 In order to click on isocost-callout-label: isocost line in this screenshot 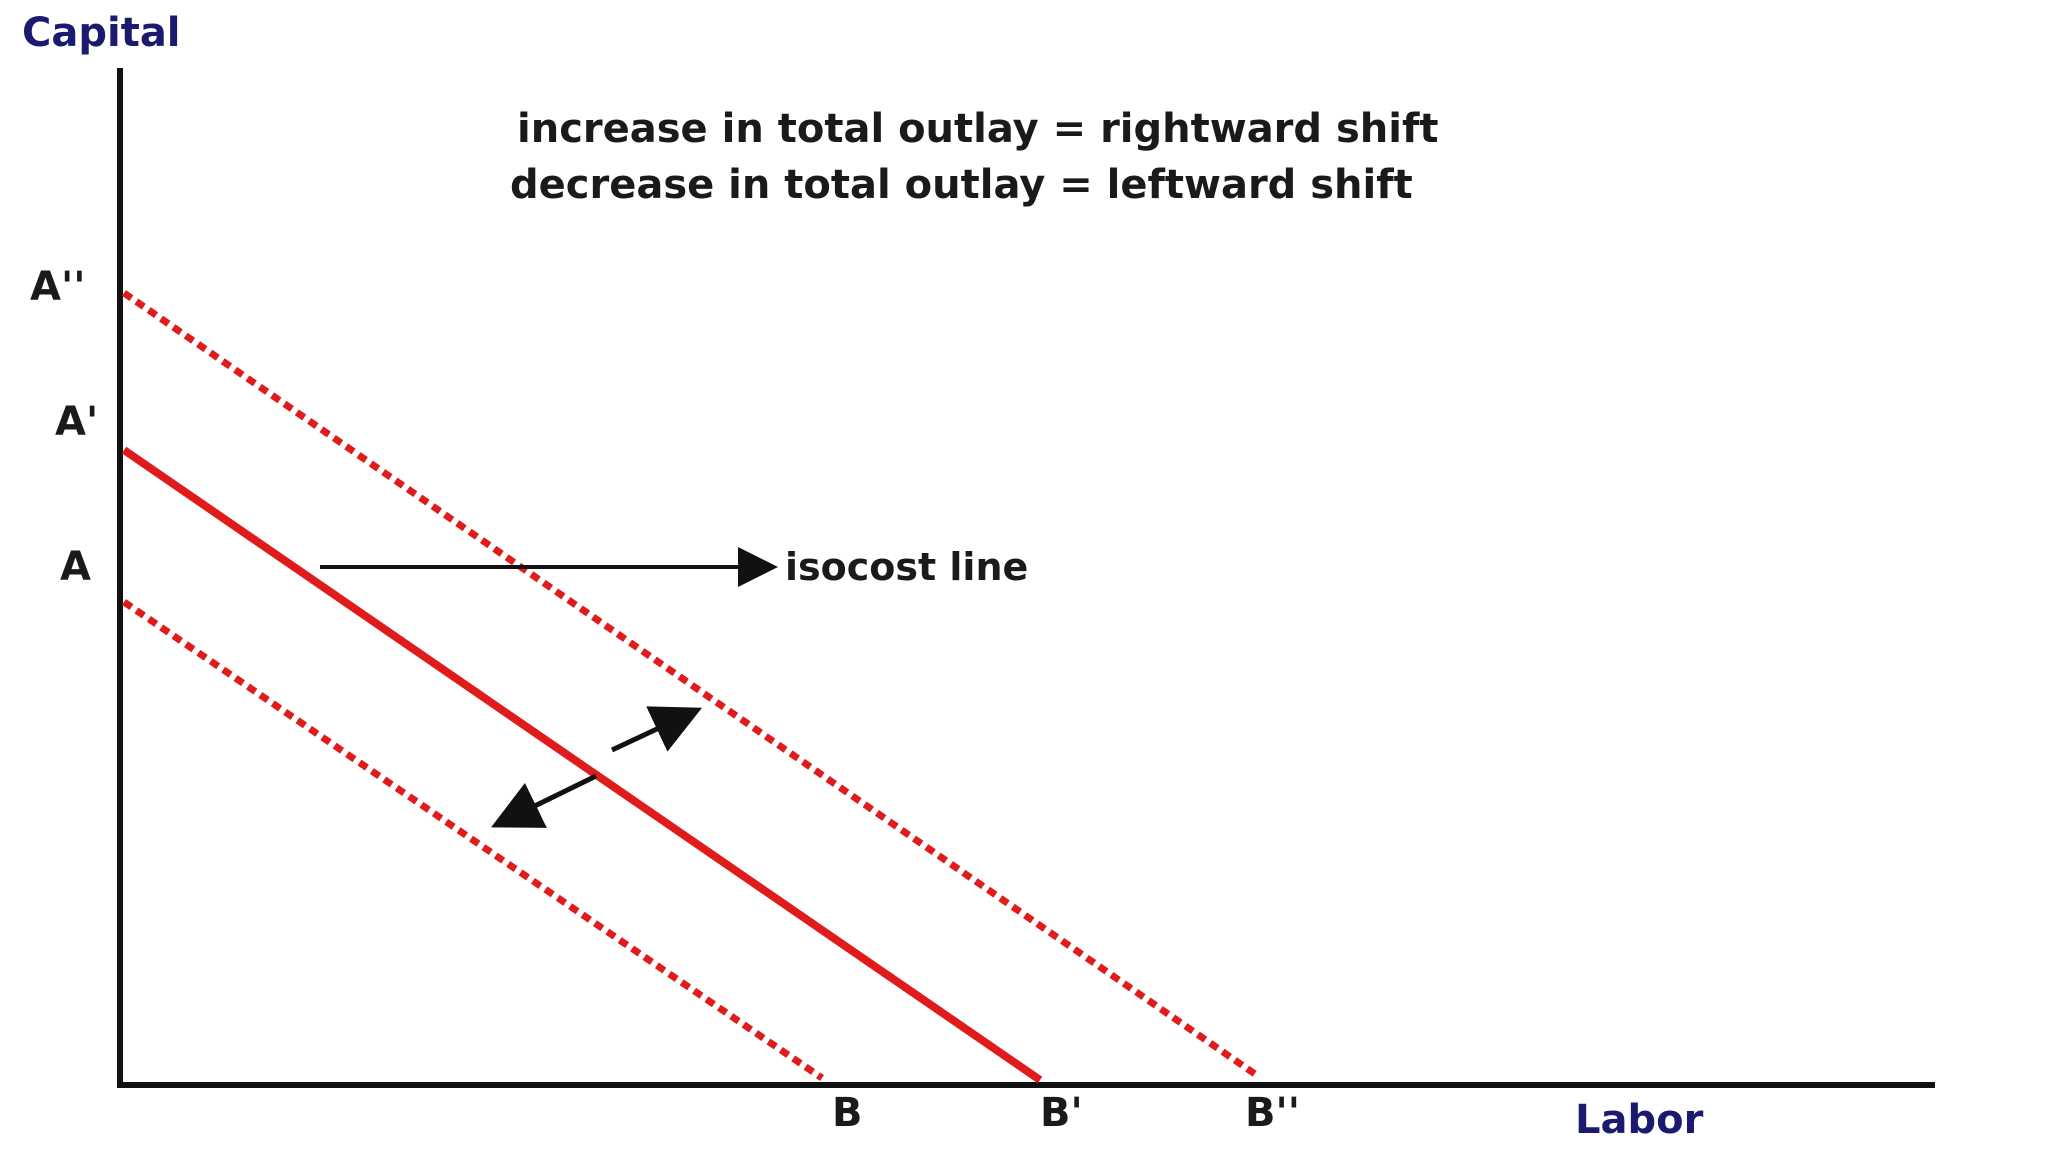, I will do `click(906, 567)`.